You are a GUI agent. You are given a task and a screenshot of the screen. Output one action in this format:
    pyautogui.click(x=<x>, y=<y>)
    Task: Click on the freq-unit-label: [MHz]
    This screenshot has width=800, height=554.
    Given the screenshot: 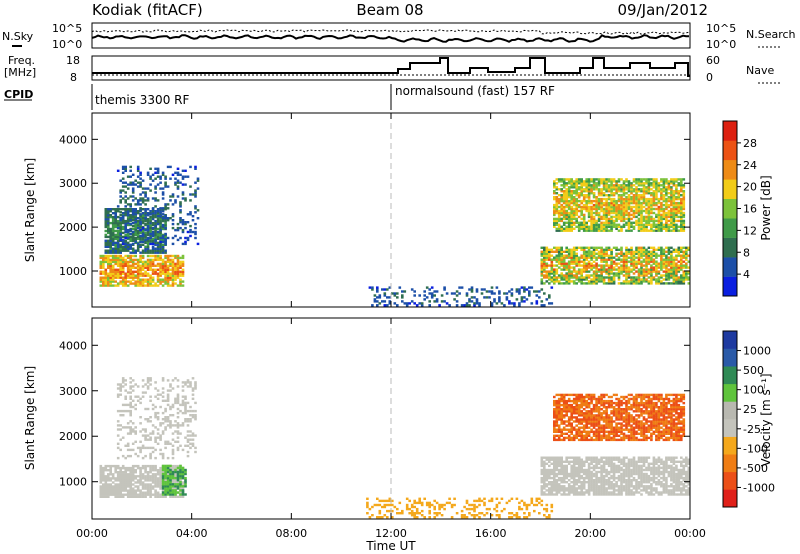 What is the action you would take?
    pyautogui.click(x=20, y=72)
    